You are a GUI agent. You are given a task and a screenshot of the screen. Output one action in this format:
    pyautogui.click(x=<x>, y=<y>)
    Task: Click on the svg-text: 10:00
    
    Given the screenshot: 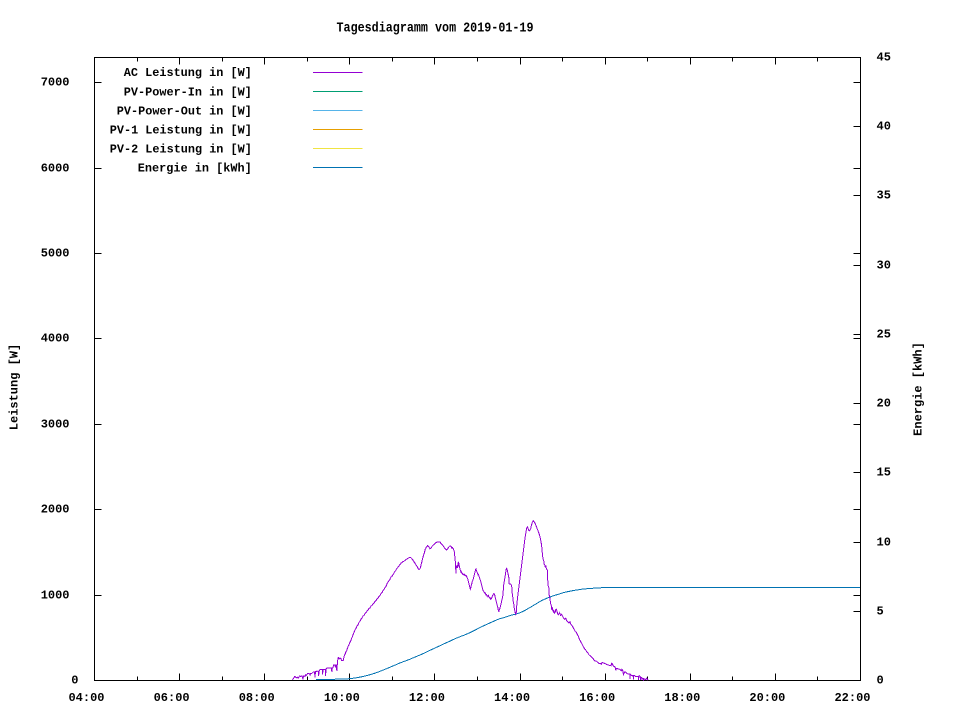 What is the action you would take?
    pyautogui.click(x=342, y=698)
    